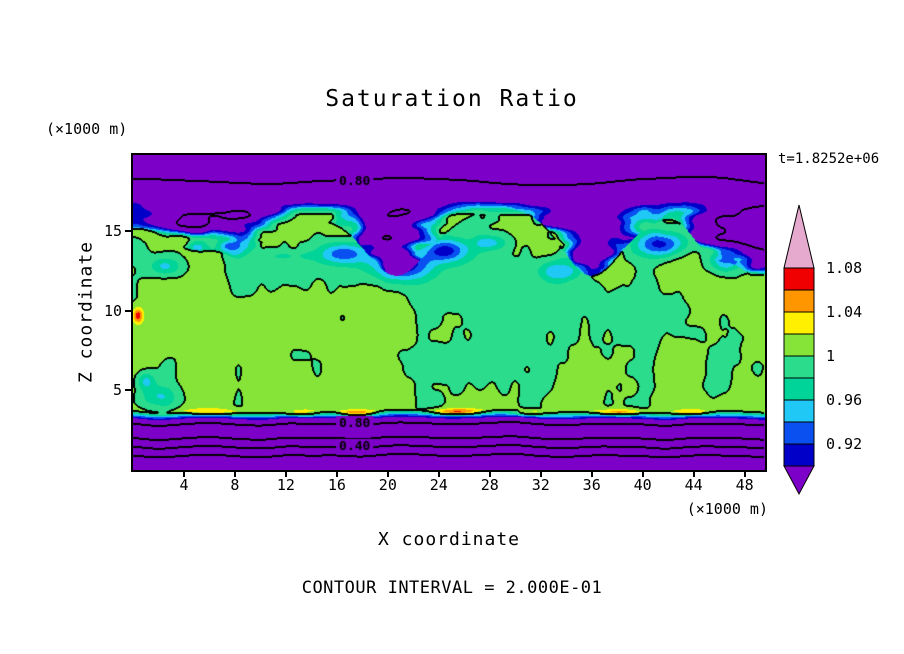 The width and height of the screenshot is (904, 654). What do you see at coordinates (184, 485) in the screenshot?
I see `x-tick-label: 4` at bounding box center [184, 485].